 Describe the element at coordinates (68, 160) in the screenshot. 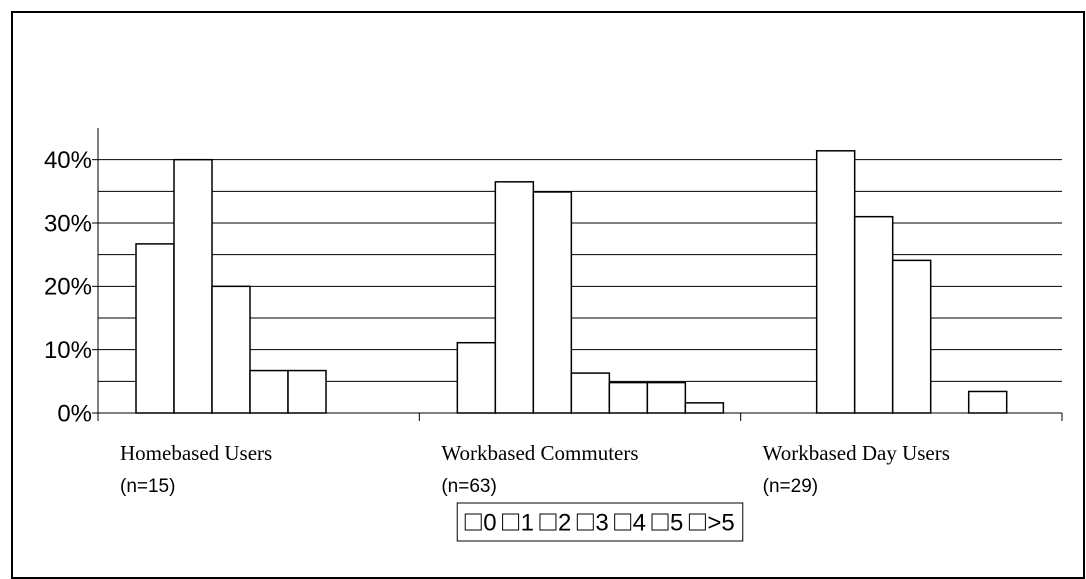

I see `y-tick-label: 40%` at that location.